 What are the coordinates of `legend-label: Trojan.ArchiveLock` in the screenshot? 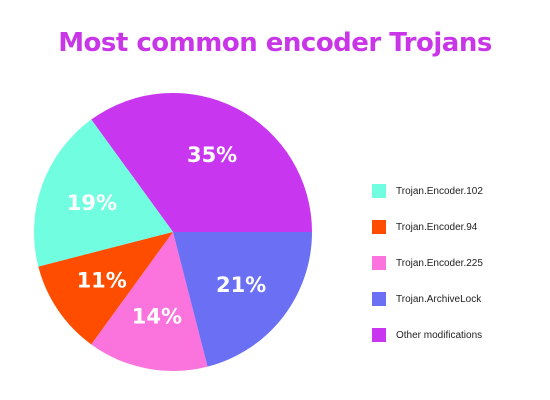 It's located at (439, 299).